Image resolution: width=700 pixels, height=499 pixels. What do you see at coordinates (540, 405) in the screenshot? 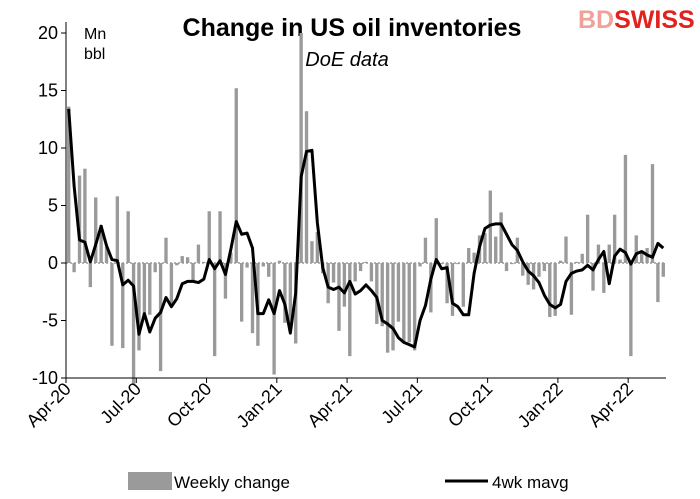
I see `x-tick-label: Jan-22` at bounding box center [540, 405].